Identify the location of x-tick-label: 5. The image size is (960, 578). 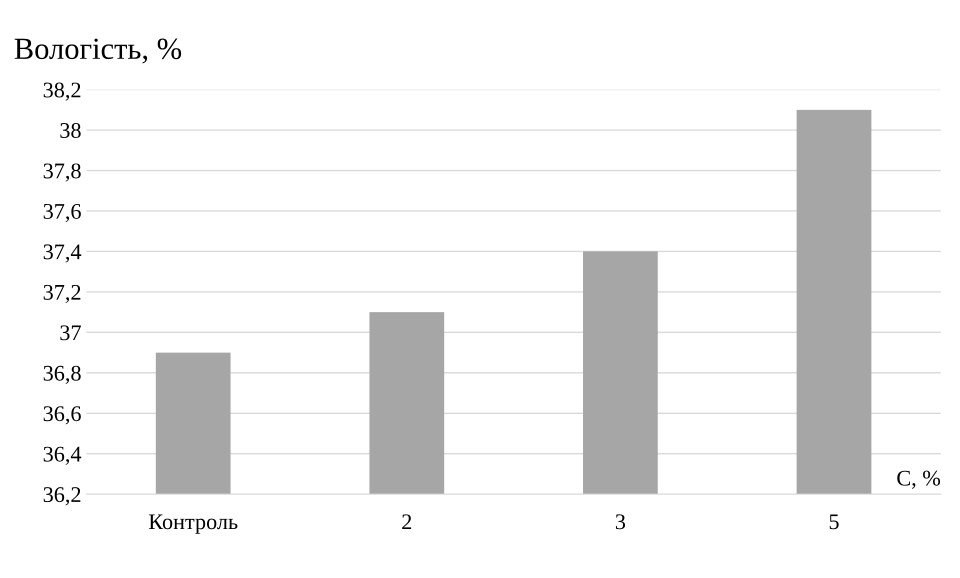
(834, 522).